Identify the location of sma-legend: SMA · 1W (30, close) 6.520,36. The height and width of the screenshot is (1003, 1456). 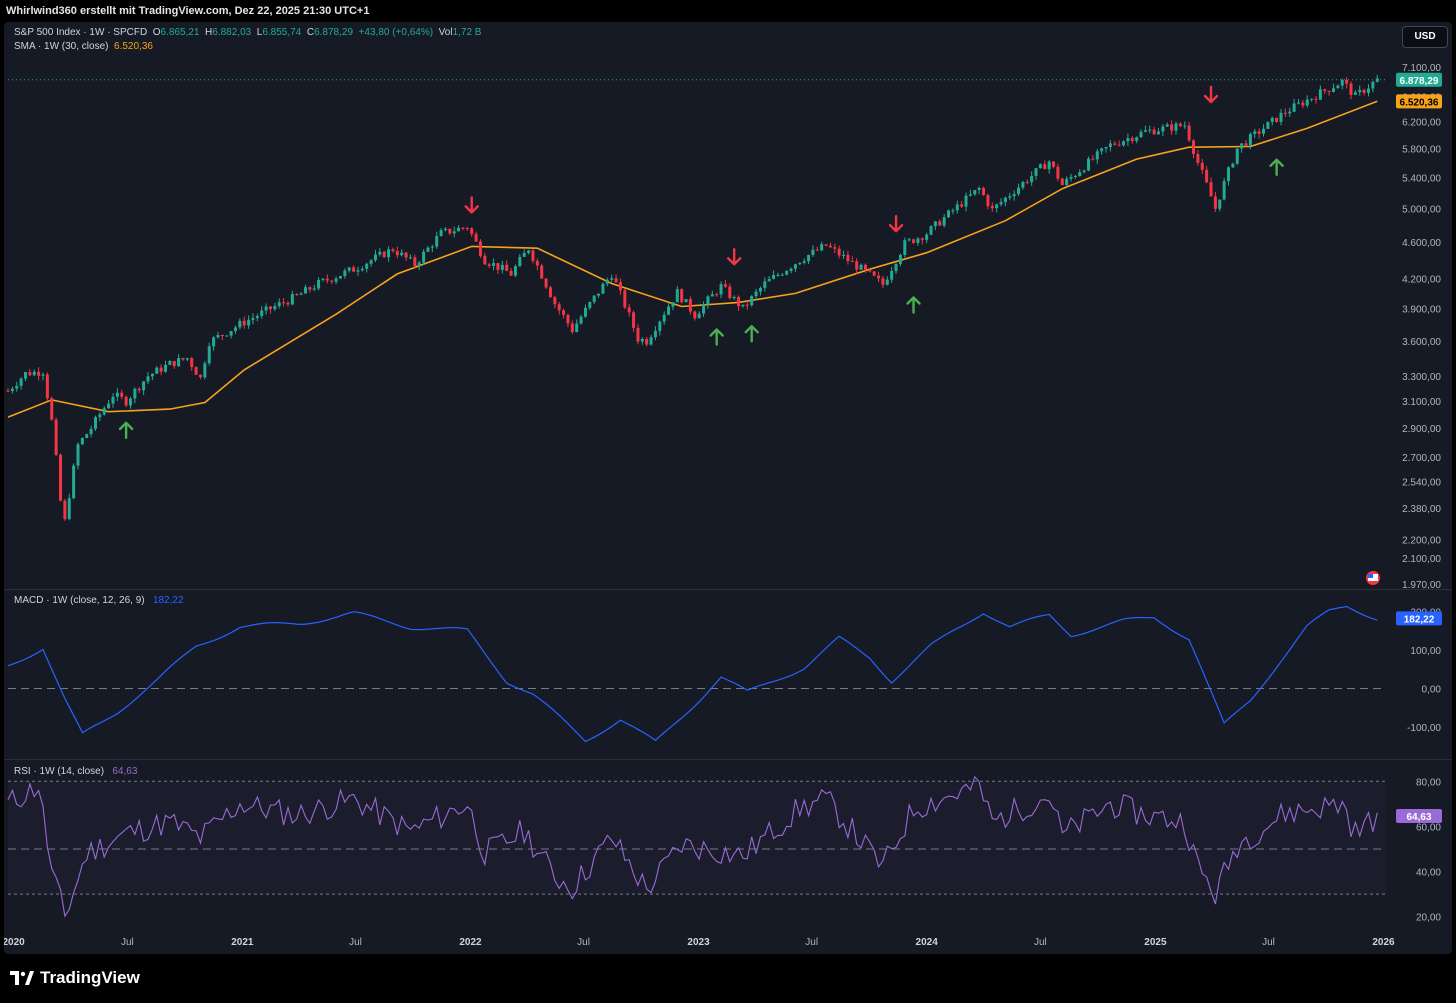
(83, 46).